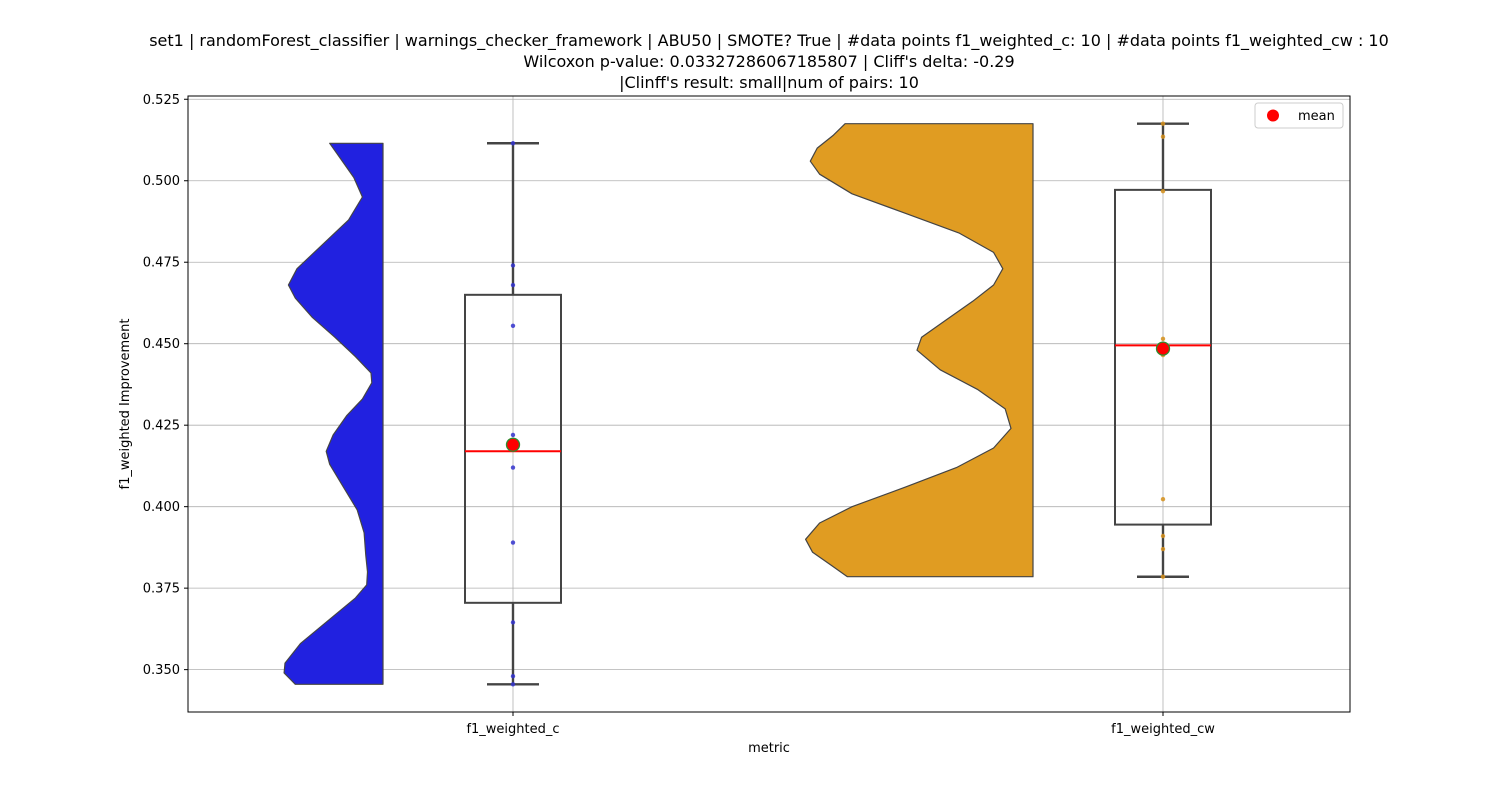  Describe the element at coordinates (1273, 115) in the screenshot. I see `legend-mean-marker` at that location.